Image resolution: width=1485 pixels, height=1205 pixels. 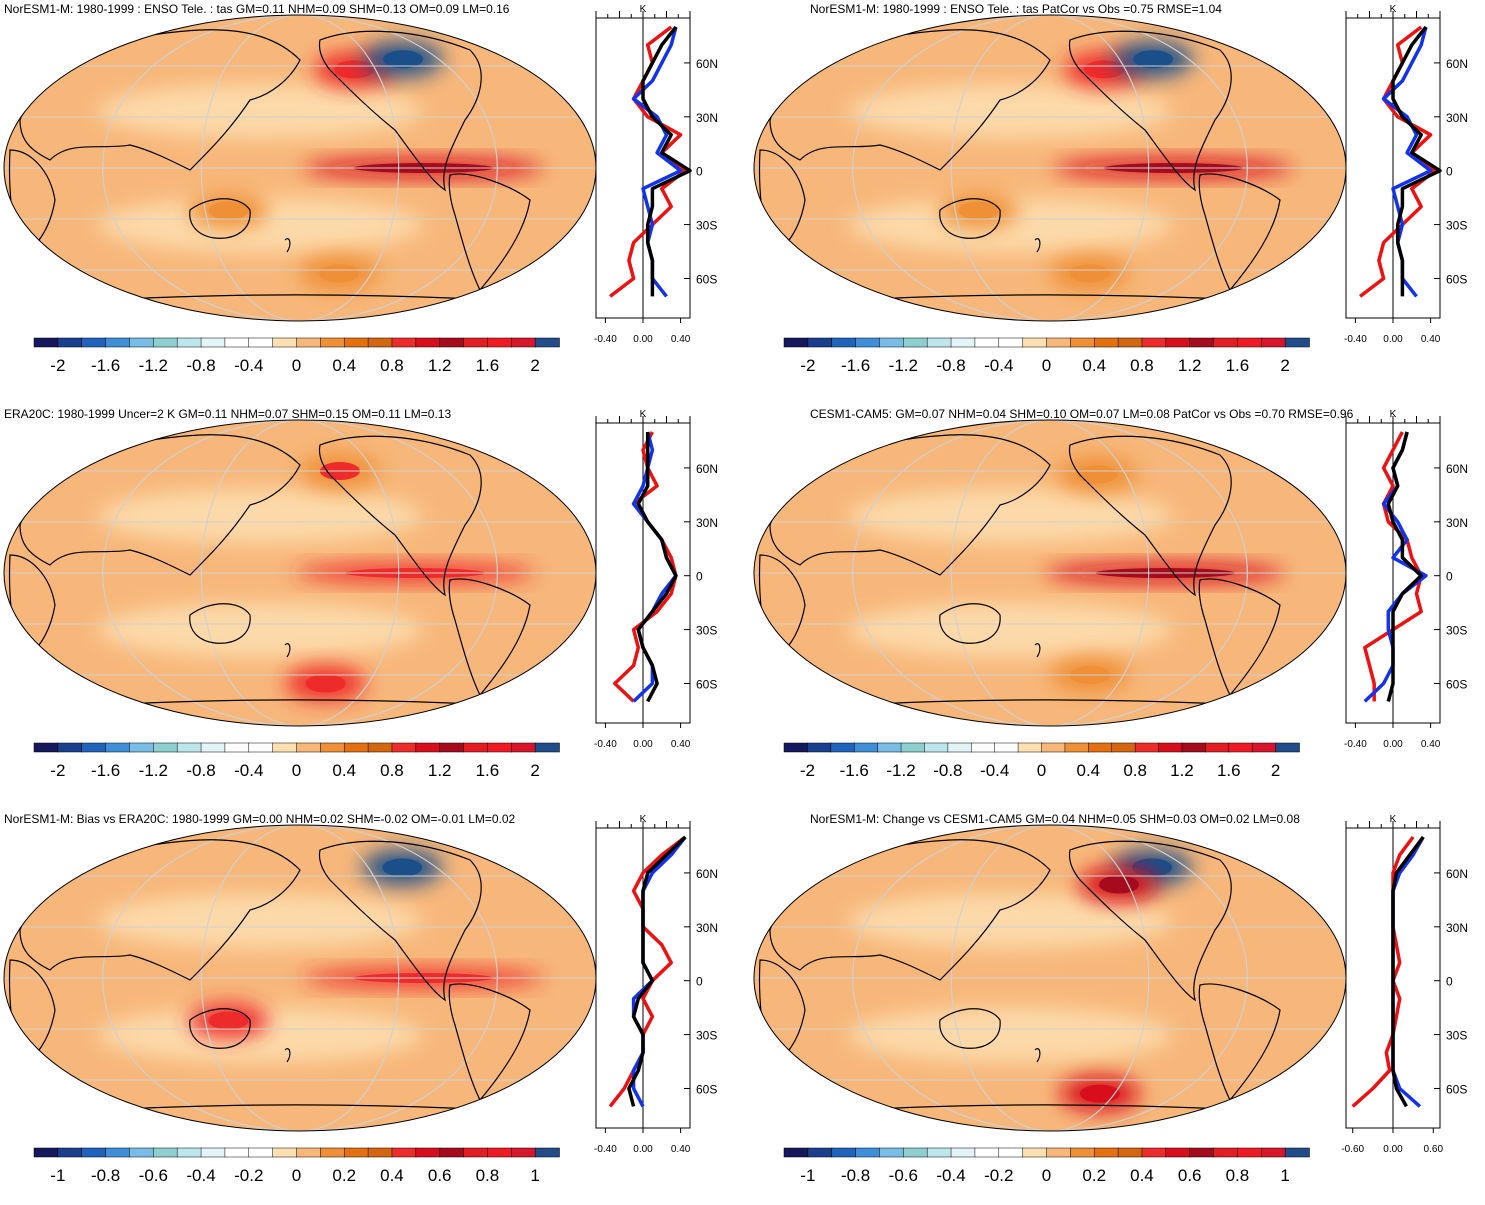 I want to click on profile-series-red, so click(x=1393, y=566).